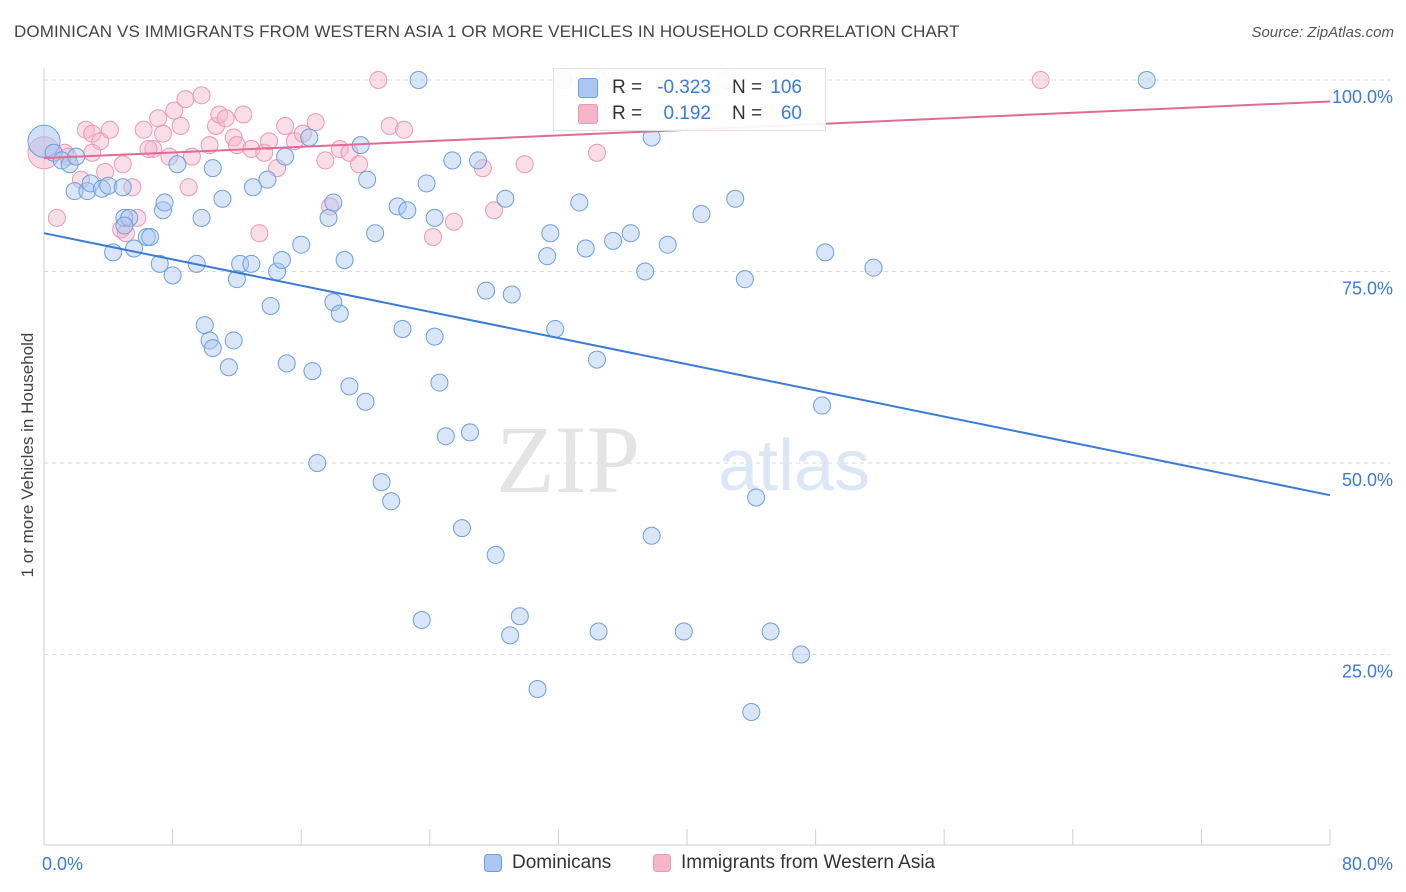 The height and width of the screenshot is (892, 1406). I want to click on legend-item-dominicans: Dominicans, so click(547, 863).